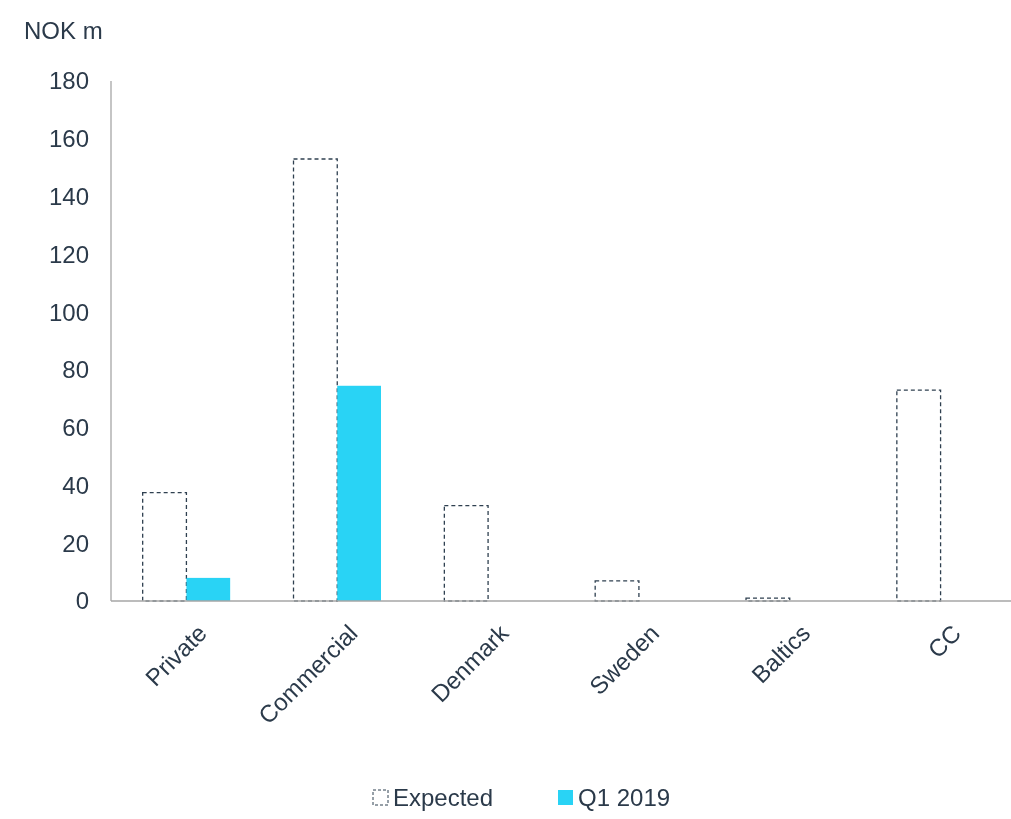 The image size is (1011, 819). What do you see at coordinates (624, 798) in the screenshot?
I see `legend-label: Q1 2019` at bounding box center [624, 798].